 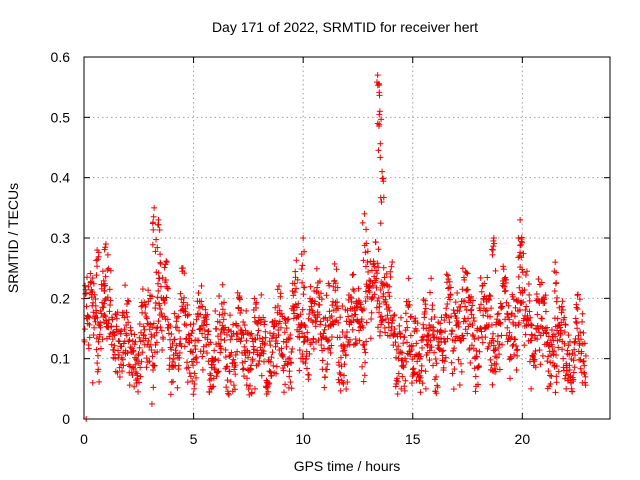 I want to click on x-tick-label: 5, so click(x=194, y=439).